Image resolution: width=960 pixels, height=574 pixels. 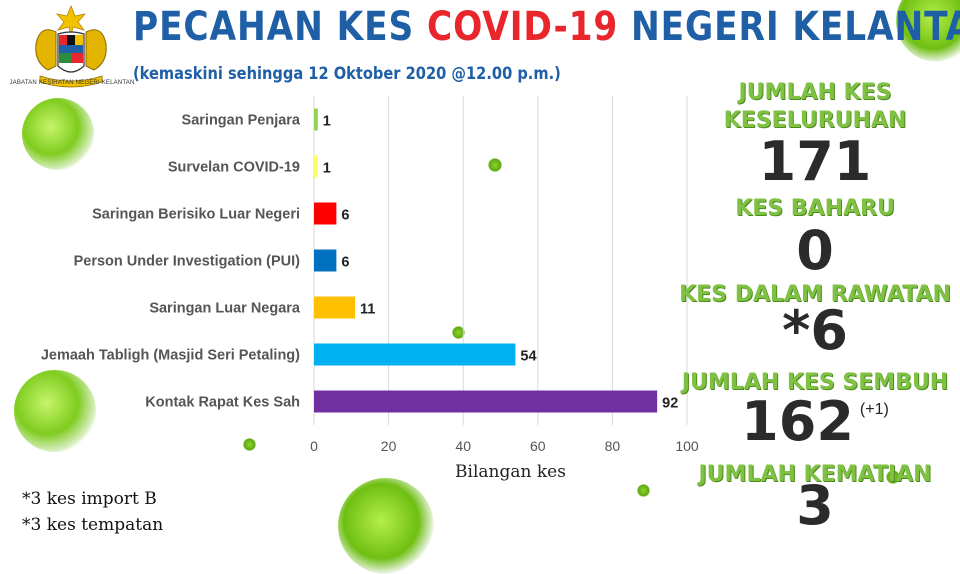 What do you see at coordinates (815, 330) in the screenshot?
I see `treatment-cases-value: *6` at bounding box center [815, 330].